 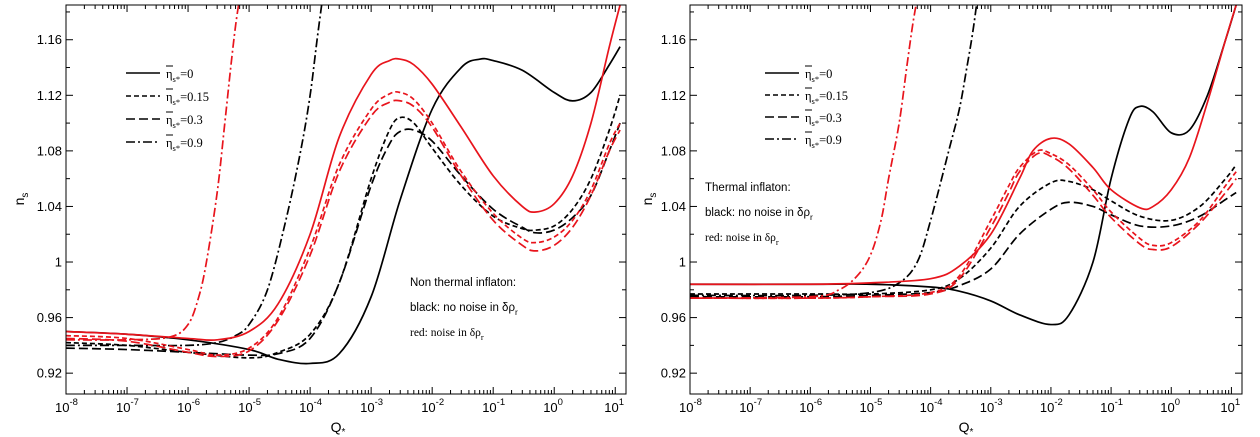 I want to click on annotation-title: Non thermal inflaton:, so click(x=463, y=283).